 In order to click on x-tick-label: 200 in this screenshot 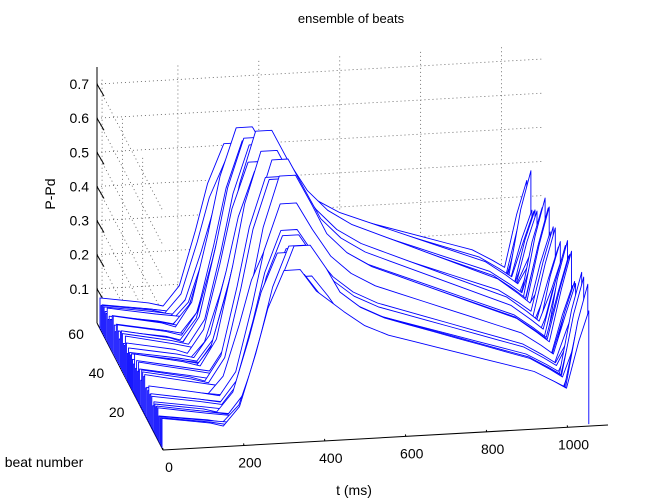, I will do `click(250, 462)`.